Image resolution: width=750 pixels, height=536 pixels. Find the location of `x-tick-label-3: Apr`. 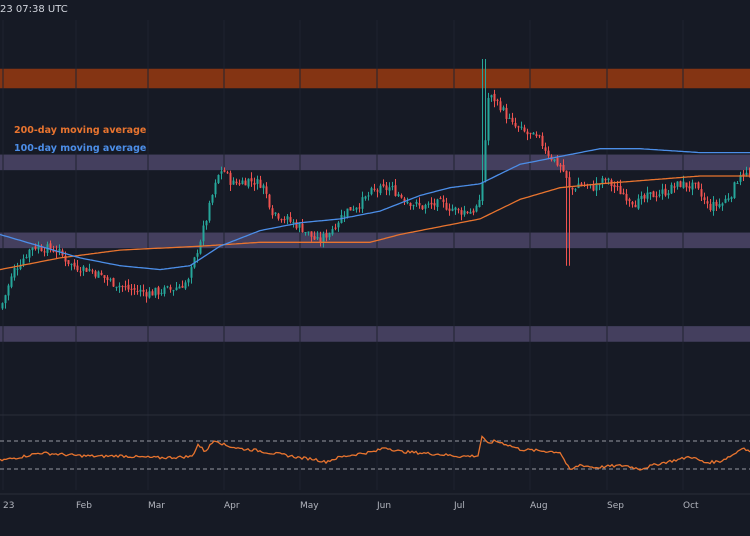

x-tick-label-3: Apr is located at coordinates (232, 506).